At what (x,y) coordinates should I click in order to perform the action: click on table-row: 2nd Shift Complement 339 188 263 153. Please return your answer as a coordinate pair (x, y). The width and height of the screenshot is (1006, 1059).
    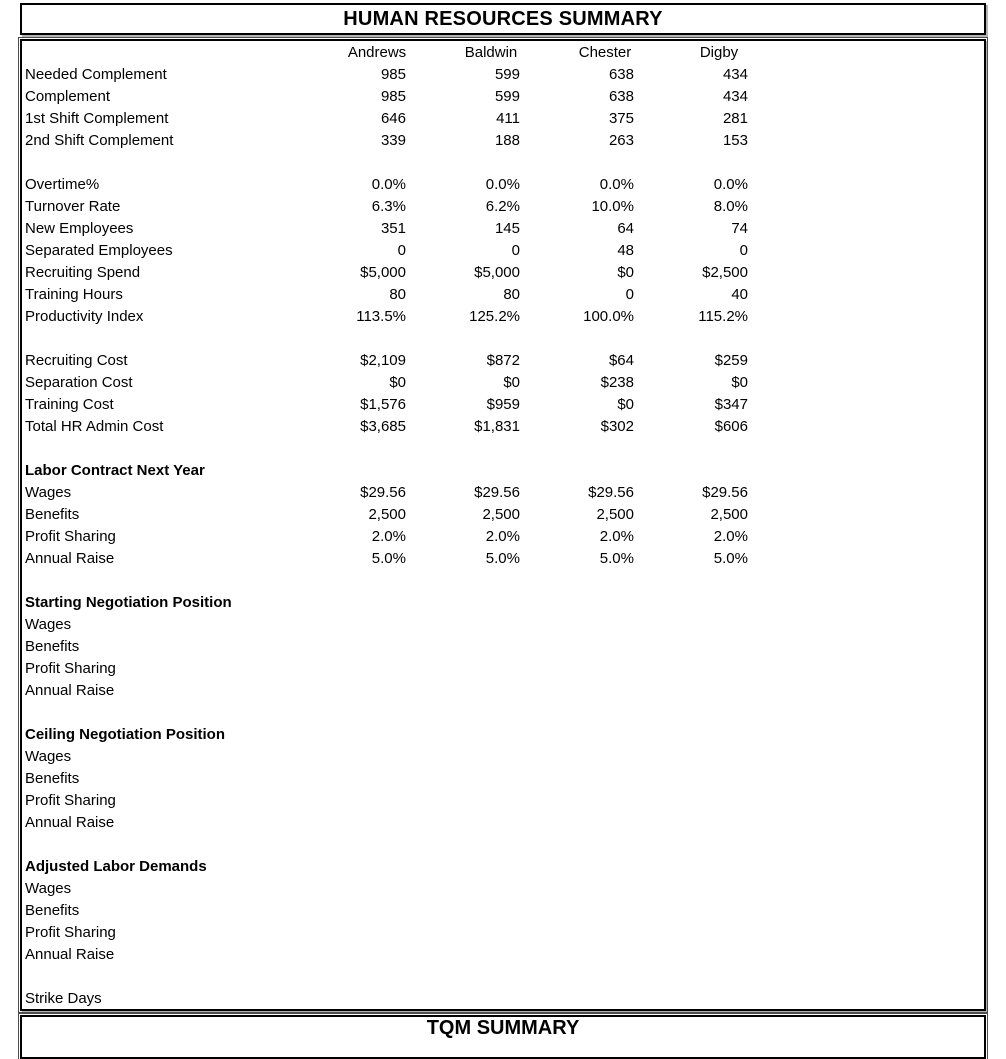
    Looking at the image, I should click on (503, 140).